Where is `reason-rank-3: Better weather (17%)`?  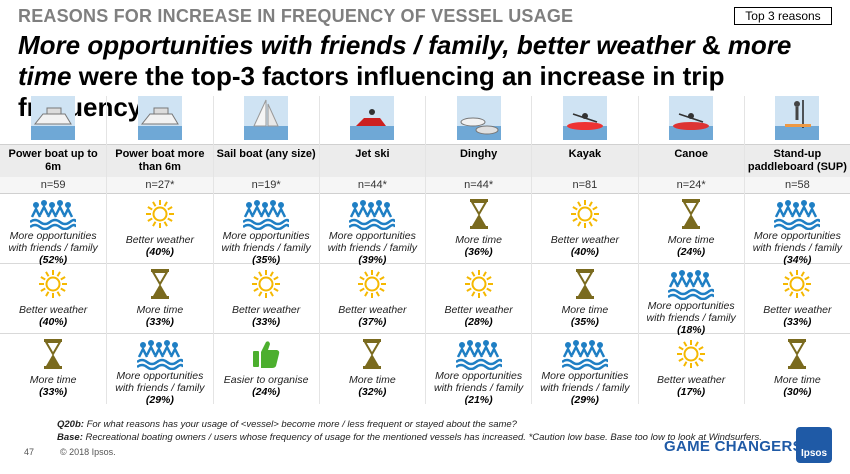 reason-rank-3: Better weather (17%) is located at coordinates (691, 369).